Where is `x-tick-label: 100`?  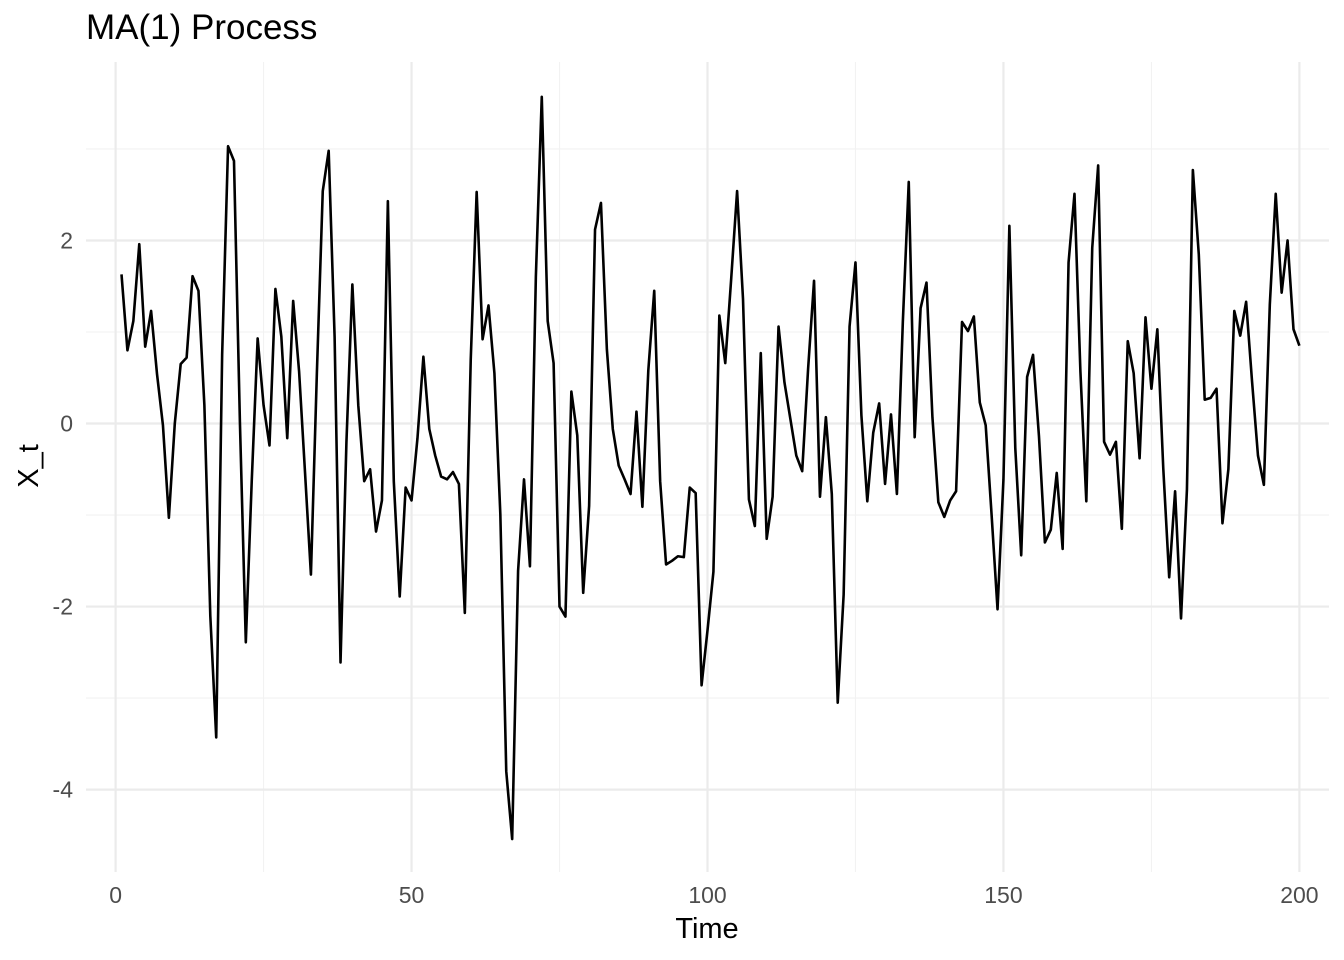 x-tick-label: 100 is located at coordinates (707, 895).